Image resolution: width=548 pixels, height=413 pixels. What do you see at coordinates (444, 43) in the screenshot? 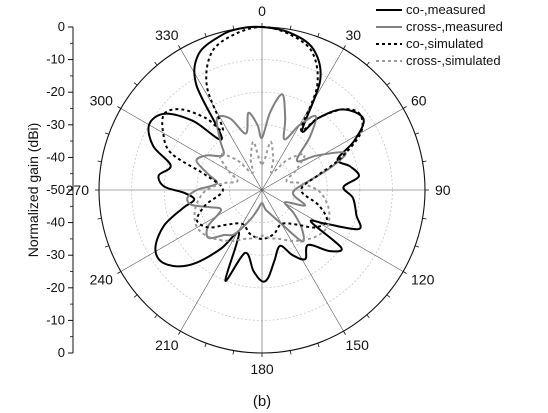
I see `legend-label-2: co-,simulated` at bounding box center [444, 43].